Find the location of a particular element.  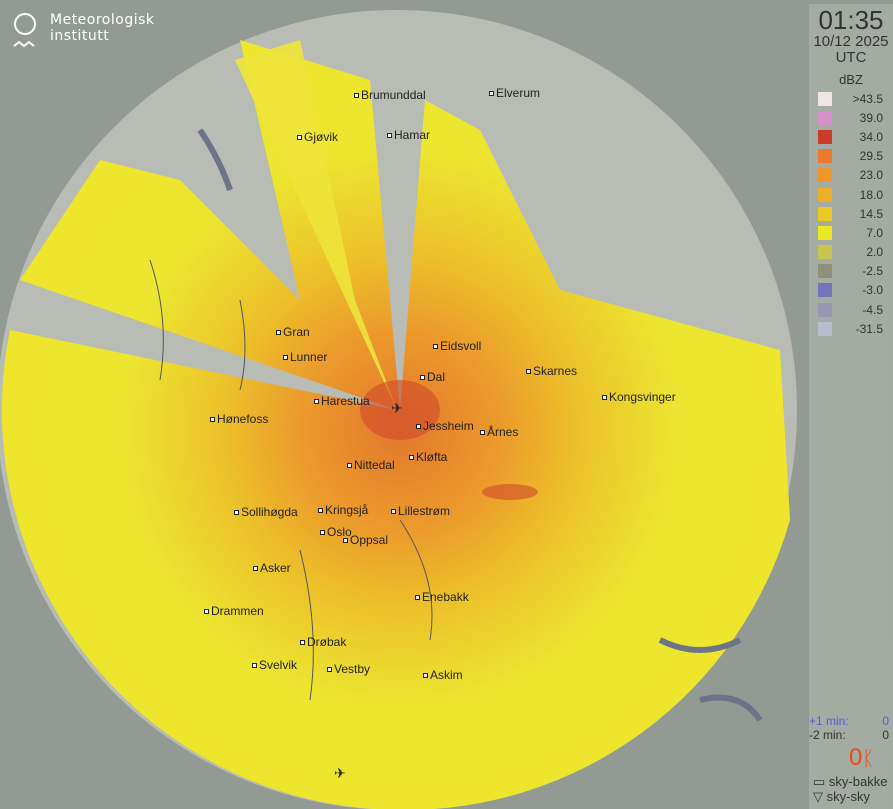

legend-item: 2.0 is located at coordinates (851, 252).